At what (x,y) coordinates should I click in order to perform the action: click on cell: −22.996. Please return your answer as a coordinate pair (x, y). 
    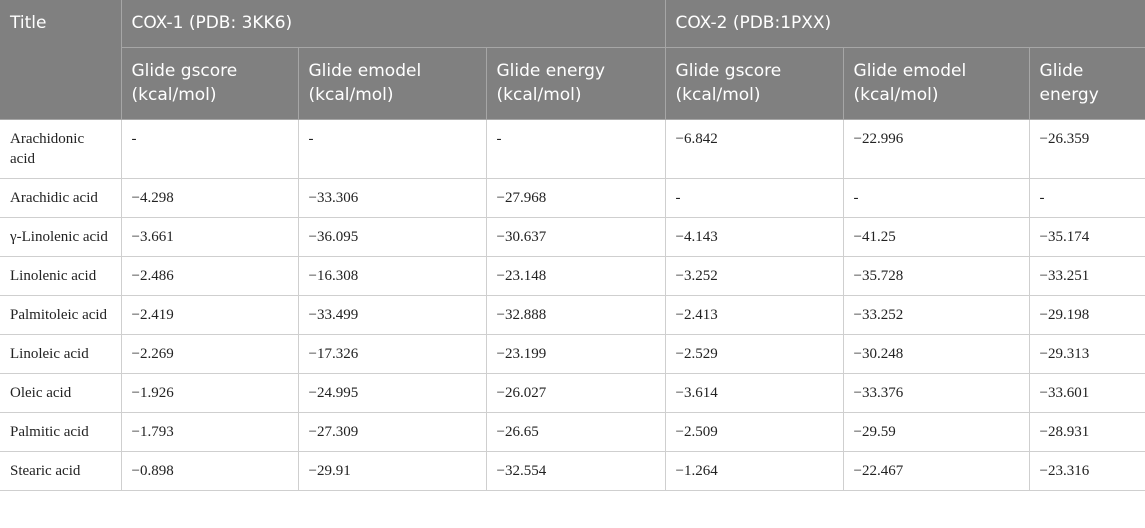
    Looking at the image, I should click on (936, 149).